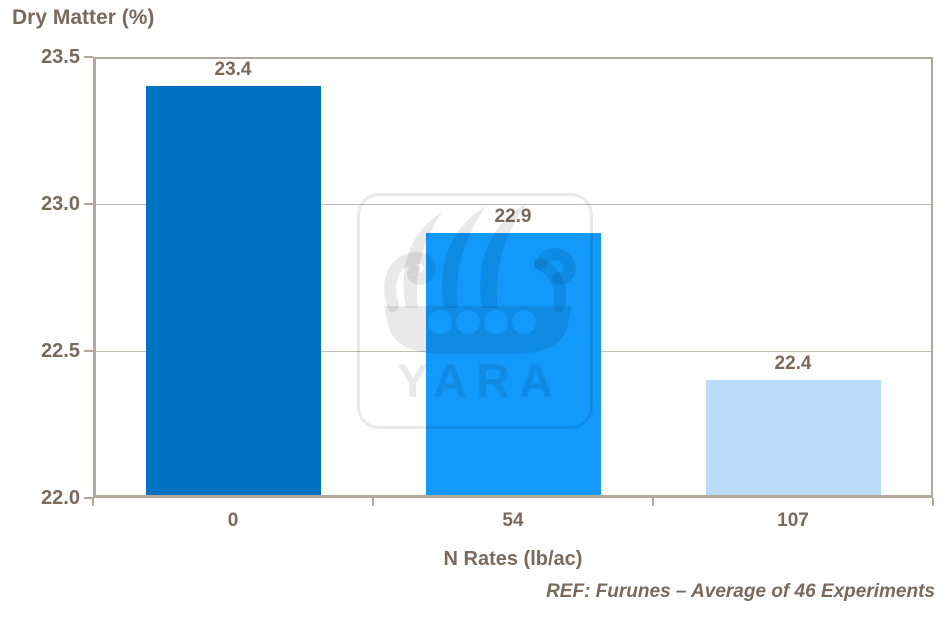  I want to click on bar-value-label: 23.4, so click(233, 70).